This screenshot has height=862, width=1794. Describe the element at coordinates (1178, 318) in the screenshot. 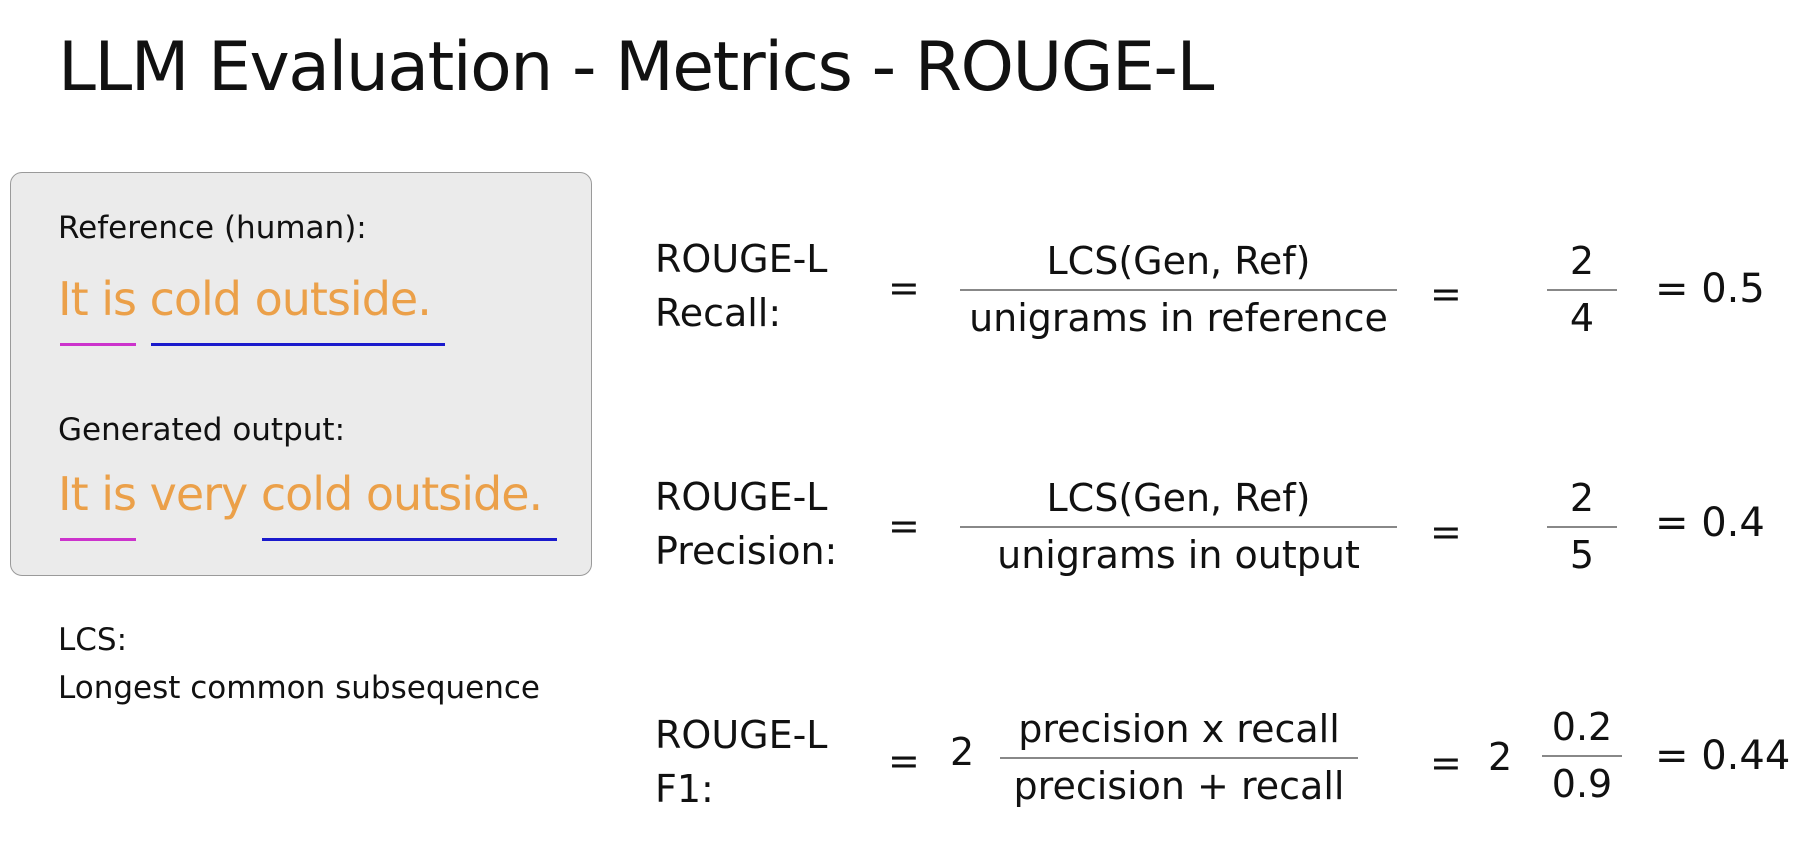

I see `recall-denominator: unigrams in reference` at that location.